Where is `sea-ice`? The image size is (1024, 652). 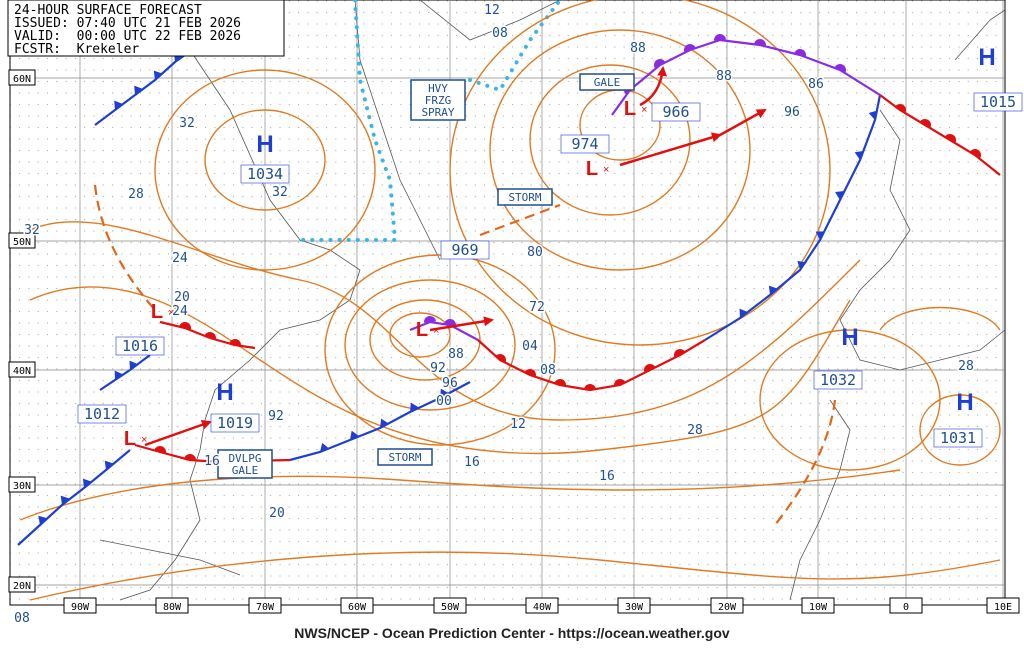
sea-ice is located at coordinates (430, 121).